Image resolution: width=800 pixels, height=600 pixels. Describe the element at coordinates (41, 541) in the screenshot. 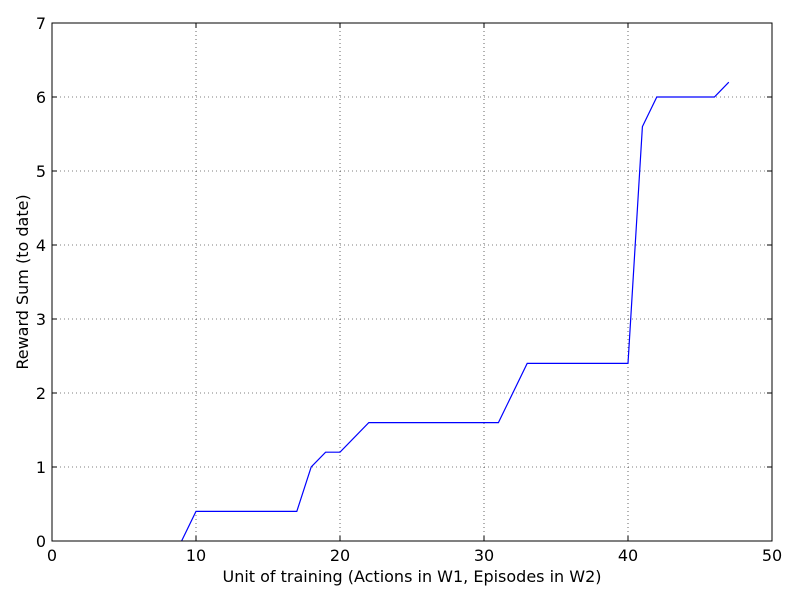

I see `y-tick-label: 0` at that location.